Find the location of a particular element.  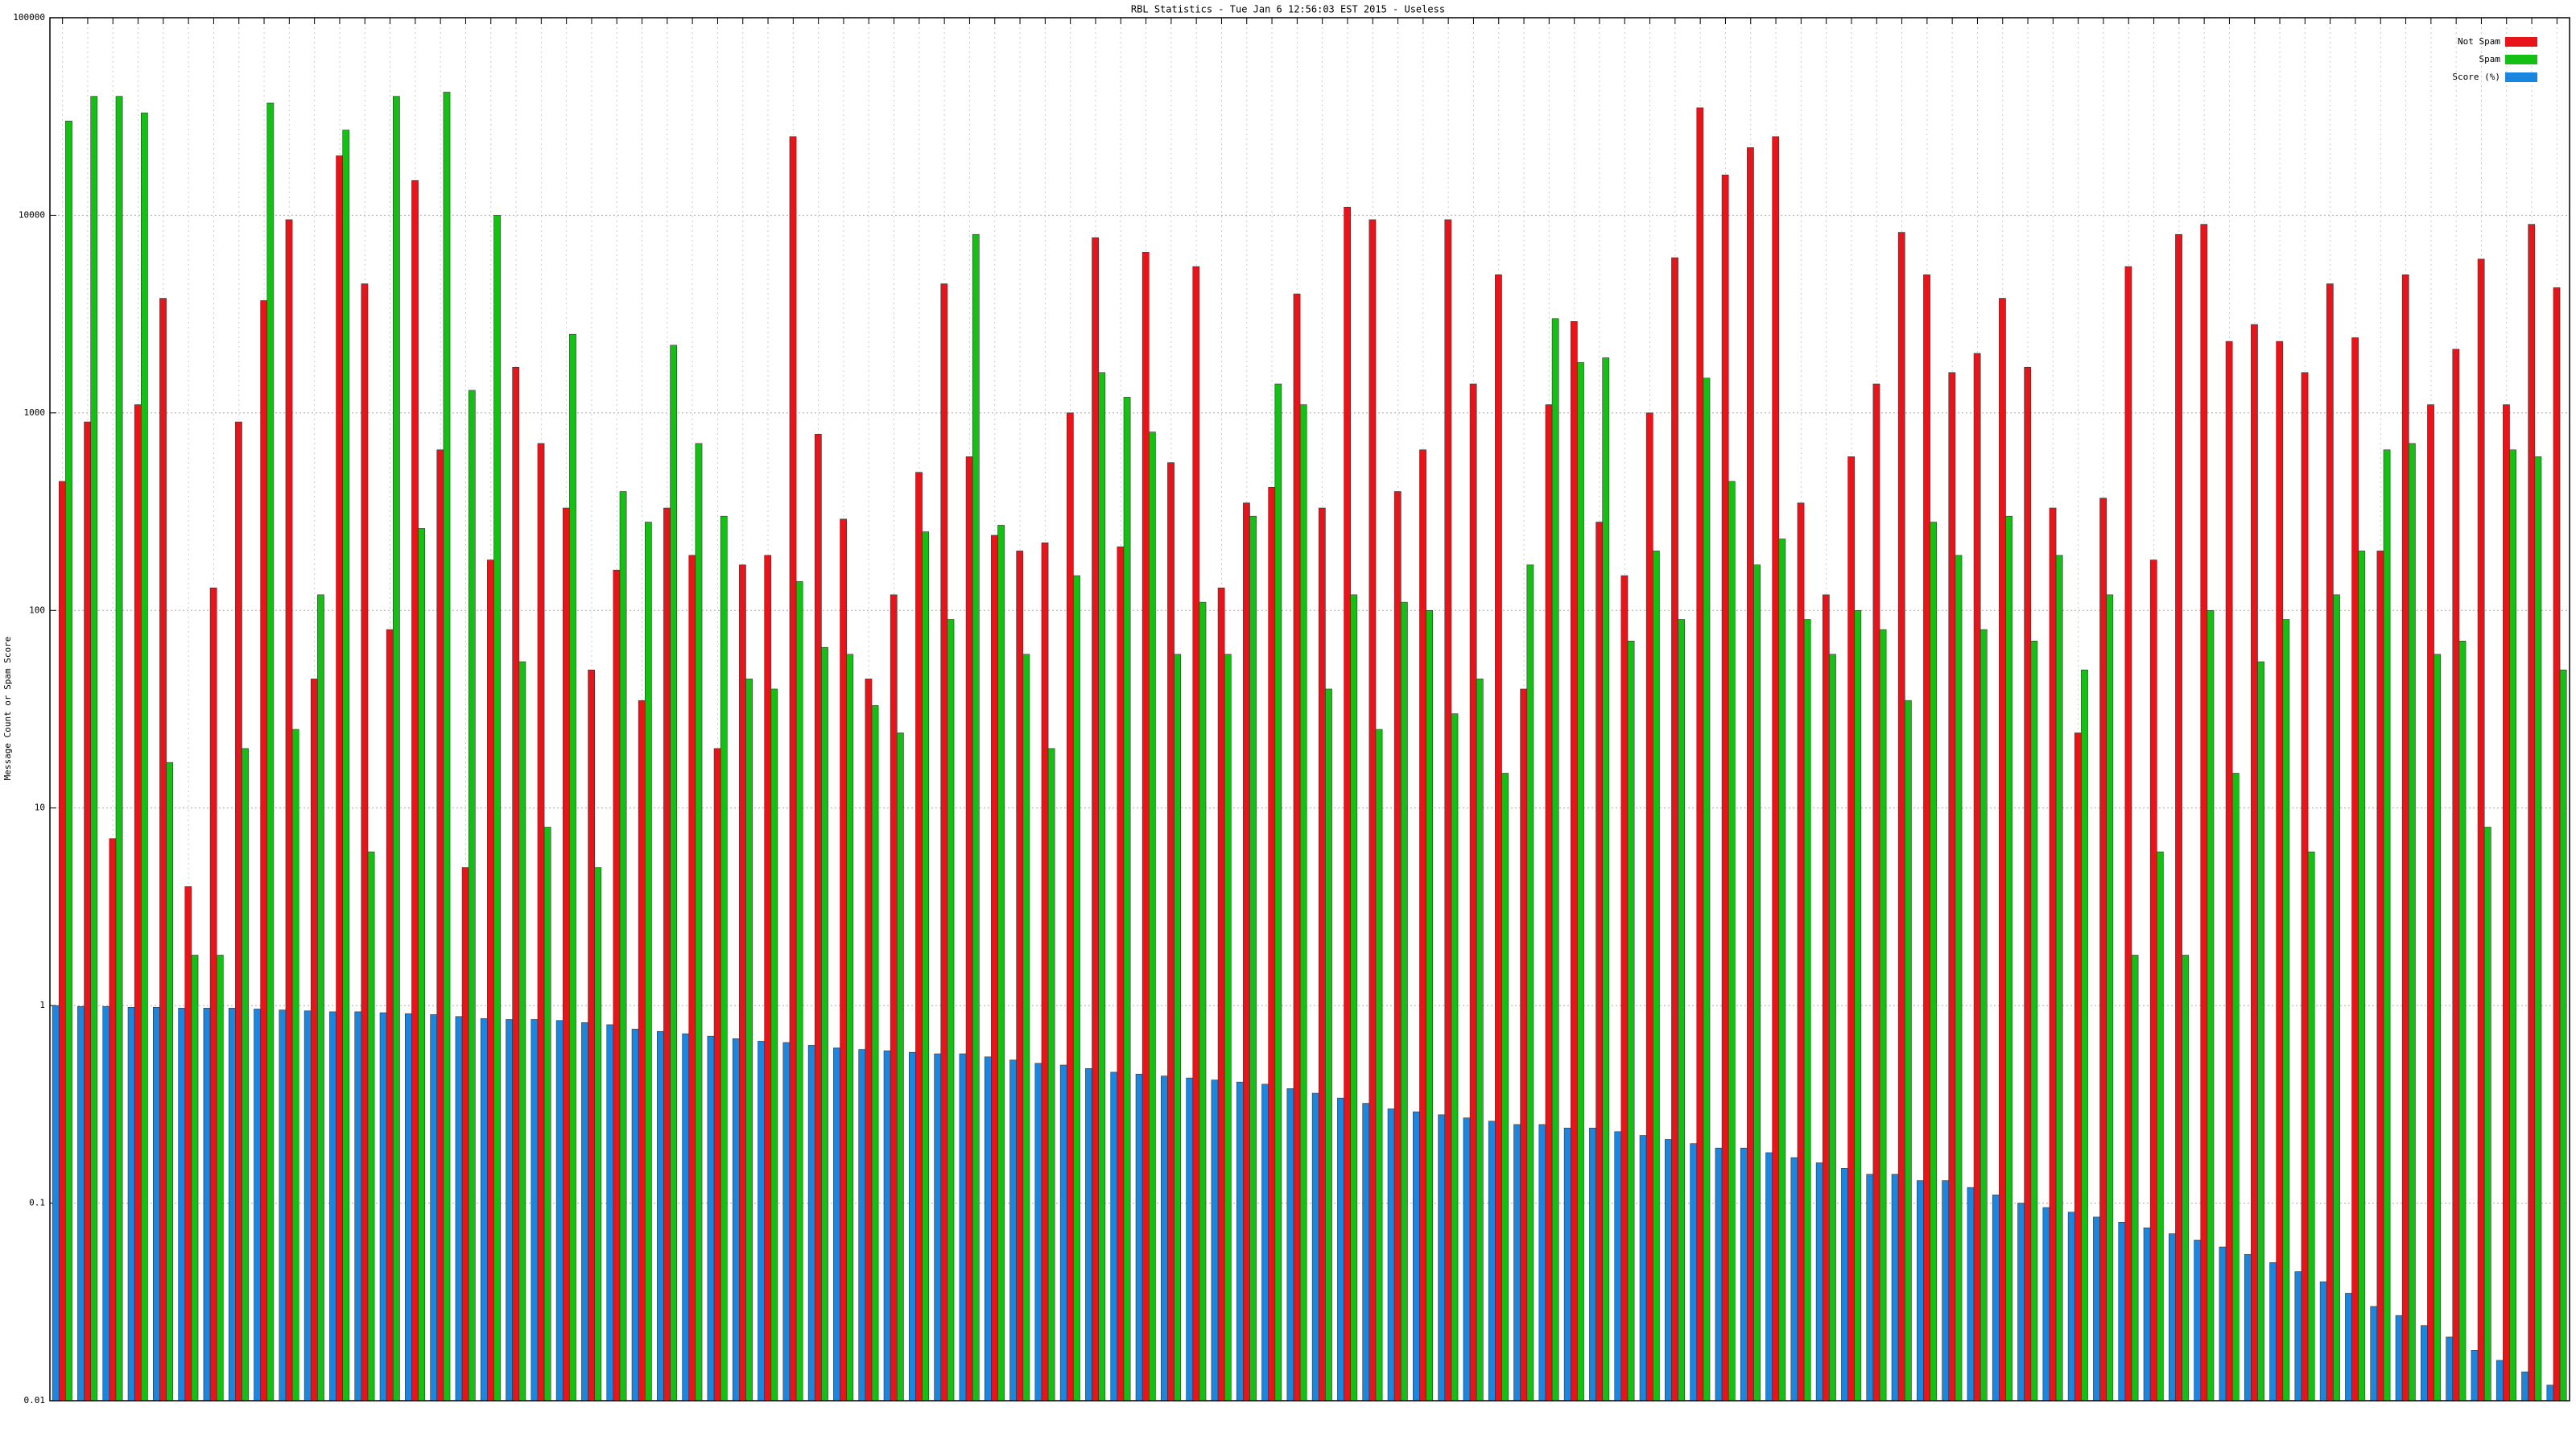

y-tick-label: 1000 is located at coordinates (35, 412).